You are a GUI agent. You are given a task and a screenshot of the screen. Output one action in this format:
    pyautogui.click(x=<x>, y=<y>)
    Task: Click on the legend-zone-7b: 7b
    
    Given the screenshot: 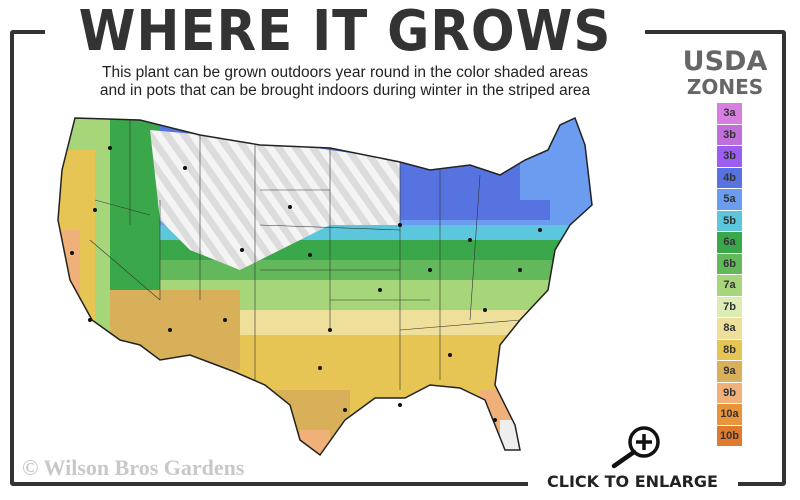 What is the action you would take?
    pyautogui.click(x=729, y=306)
    